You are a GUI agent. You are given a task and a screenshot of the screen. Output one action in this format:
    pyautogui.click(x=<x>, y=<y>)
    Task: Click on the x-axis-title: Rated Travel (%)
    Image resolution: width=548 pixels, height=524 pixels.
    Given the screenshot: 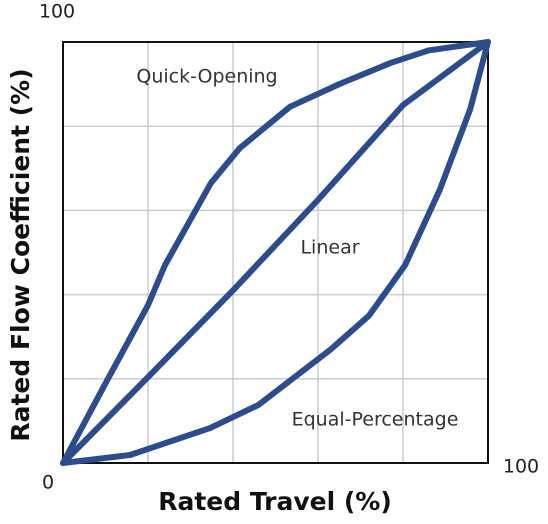 What is the action you would take?
    pyautogui.click(x=275, y=501)
    